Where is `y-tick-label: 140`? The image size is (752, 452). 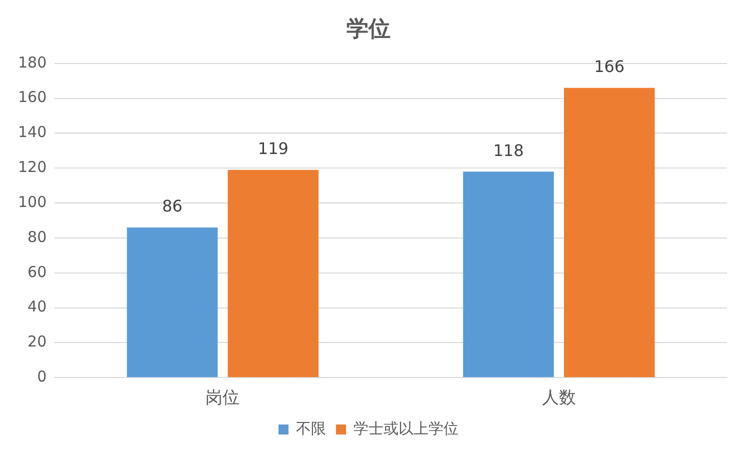 y-tick-label: 140 is located at coordinates (32, 132).